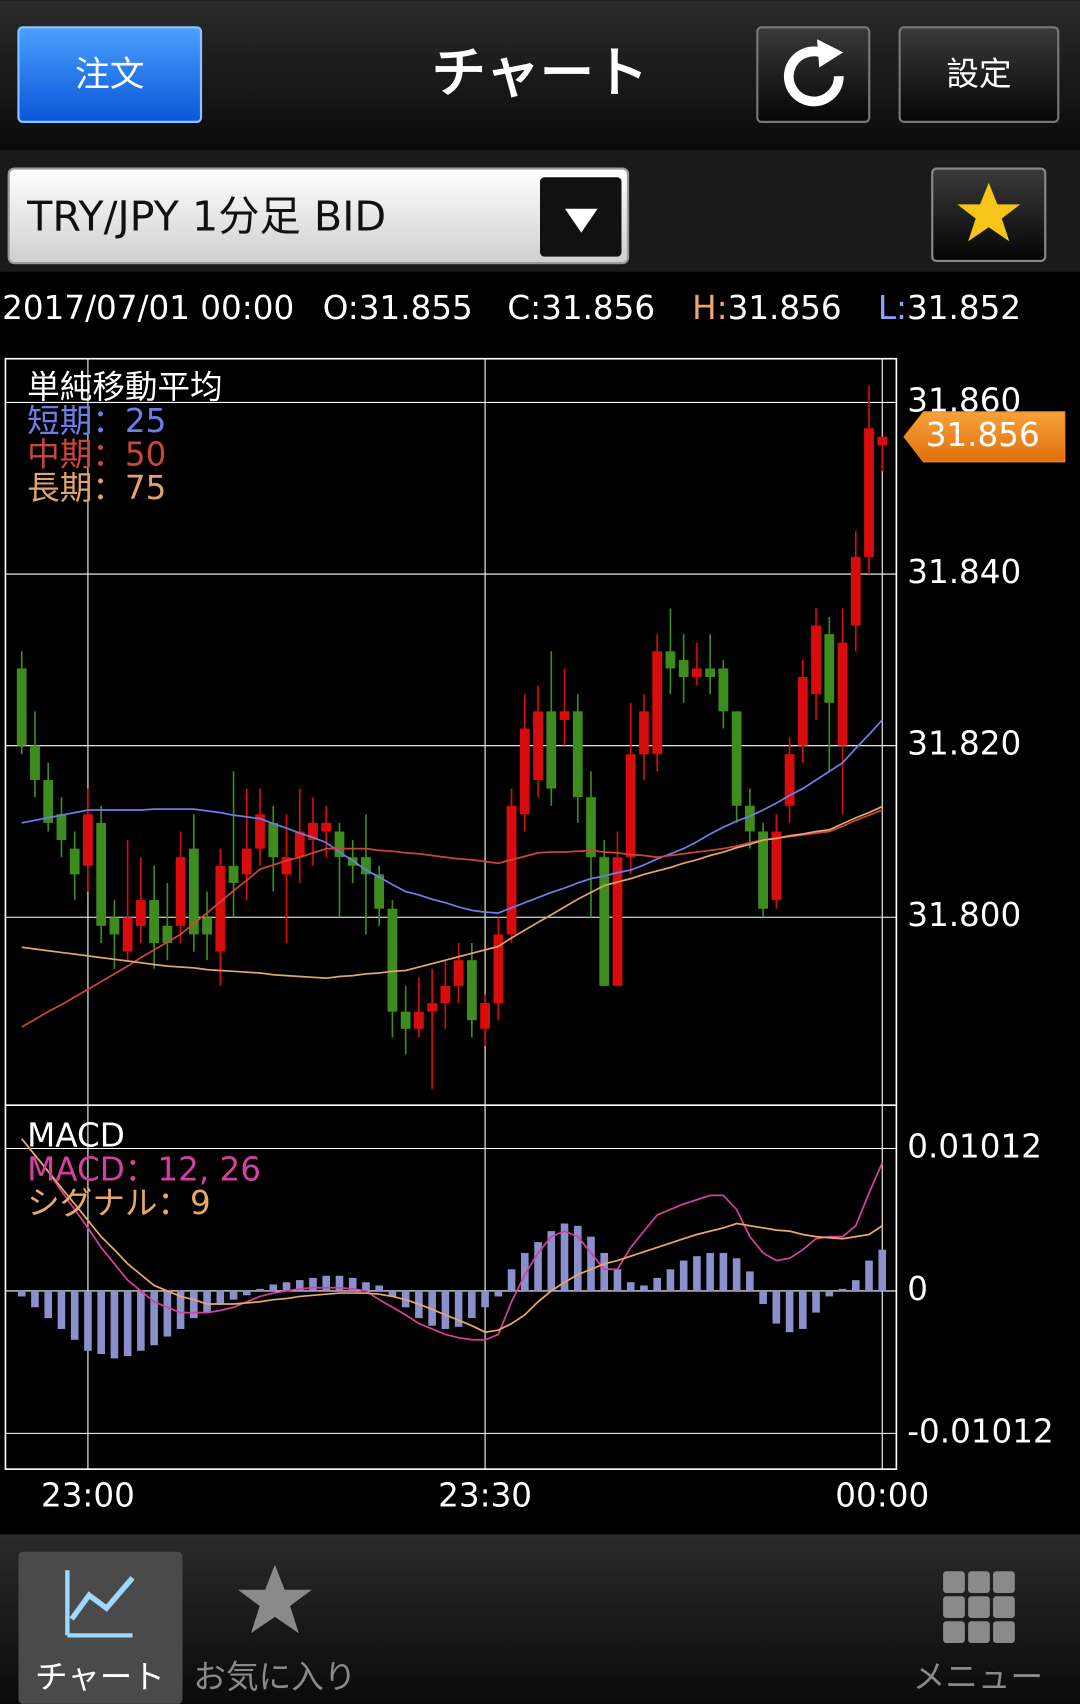  Describe the element at coordinates (88, 1495) in the screenshot. I see `x-tick-label: 23:00` at that location.